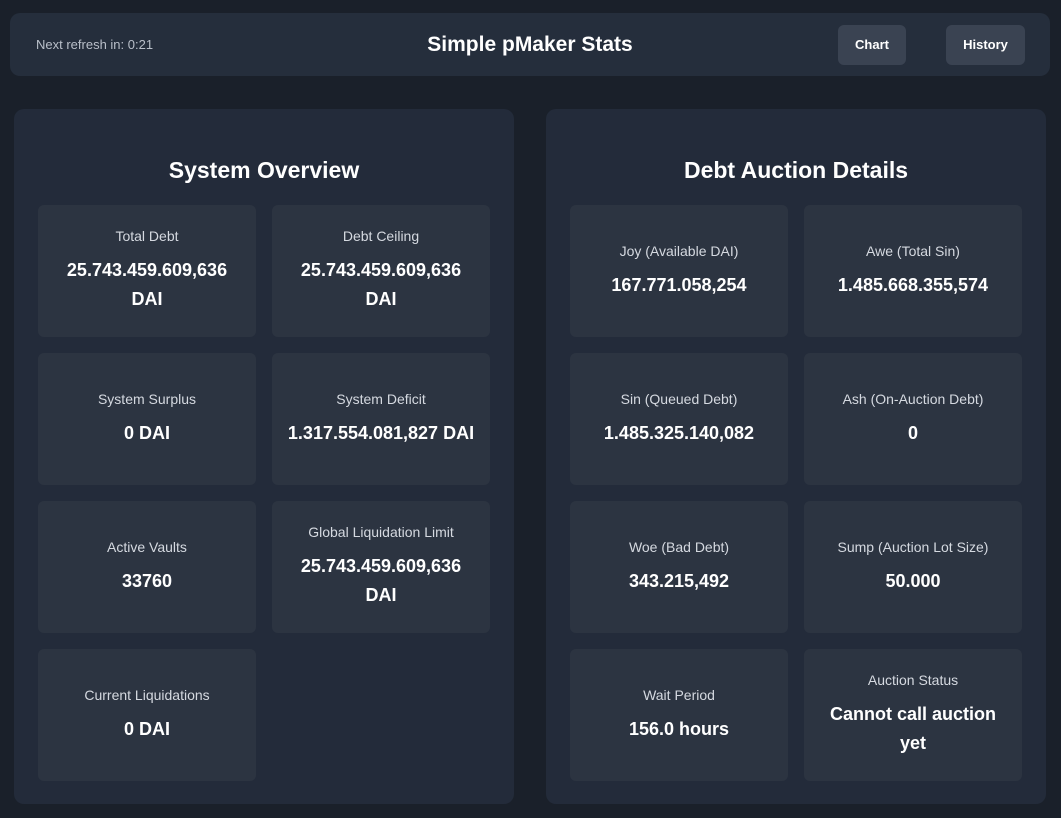 This screenshot has height=818, width=1061. I want to click on ash-card: Ash (On-Auction Debt) 0, so click(913, 419).